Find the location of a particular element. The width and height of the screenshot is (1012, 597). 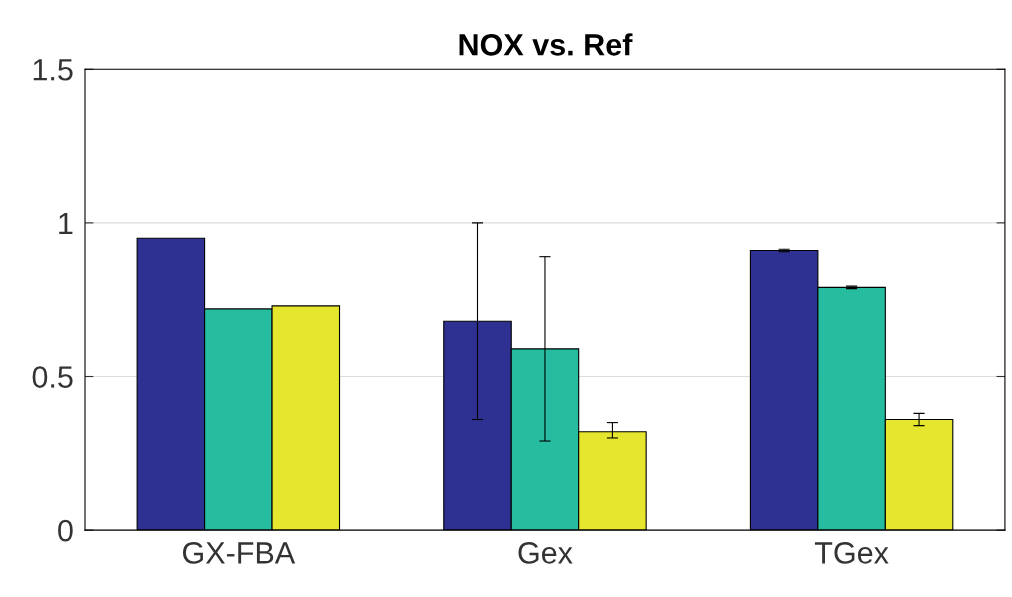

x-tick-label: TGex is located at coordinates (851, 553).